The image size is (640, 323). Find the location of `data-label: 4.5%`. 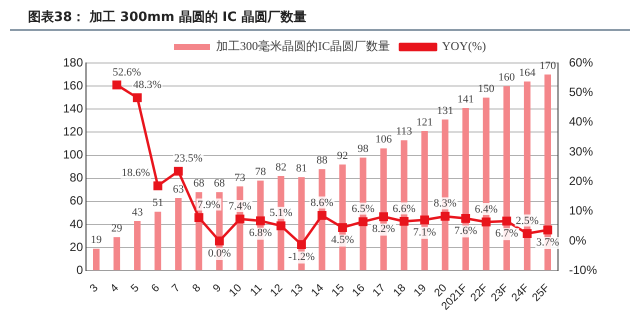

data-label: 4.5% is located at coordinates (342, 240).